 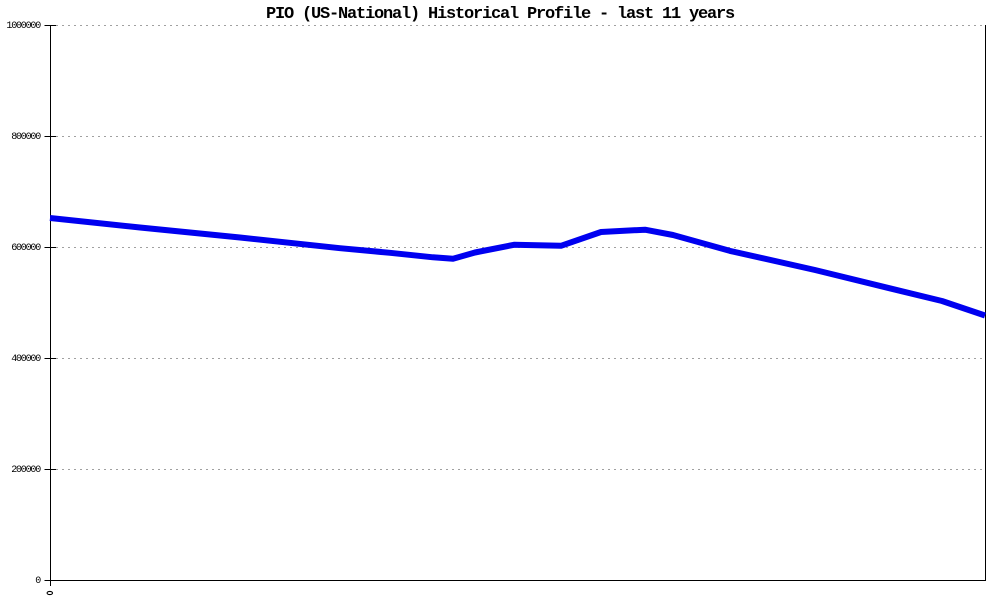 I want to click on svg-text: 400000, so click(x=26, y=359).